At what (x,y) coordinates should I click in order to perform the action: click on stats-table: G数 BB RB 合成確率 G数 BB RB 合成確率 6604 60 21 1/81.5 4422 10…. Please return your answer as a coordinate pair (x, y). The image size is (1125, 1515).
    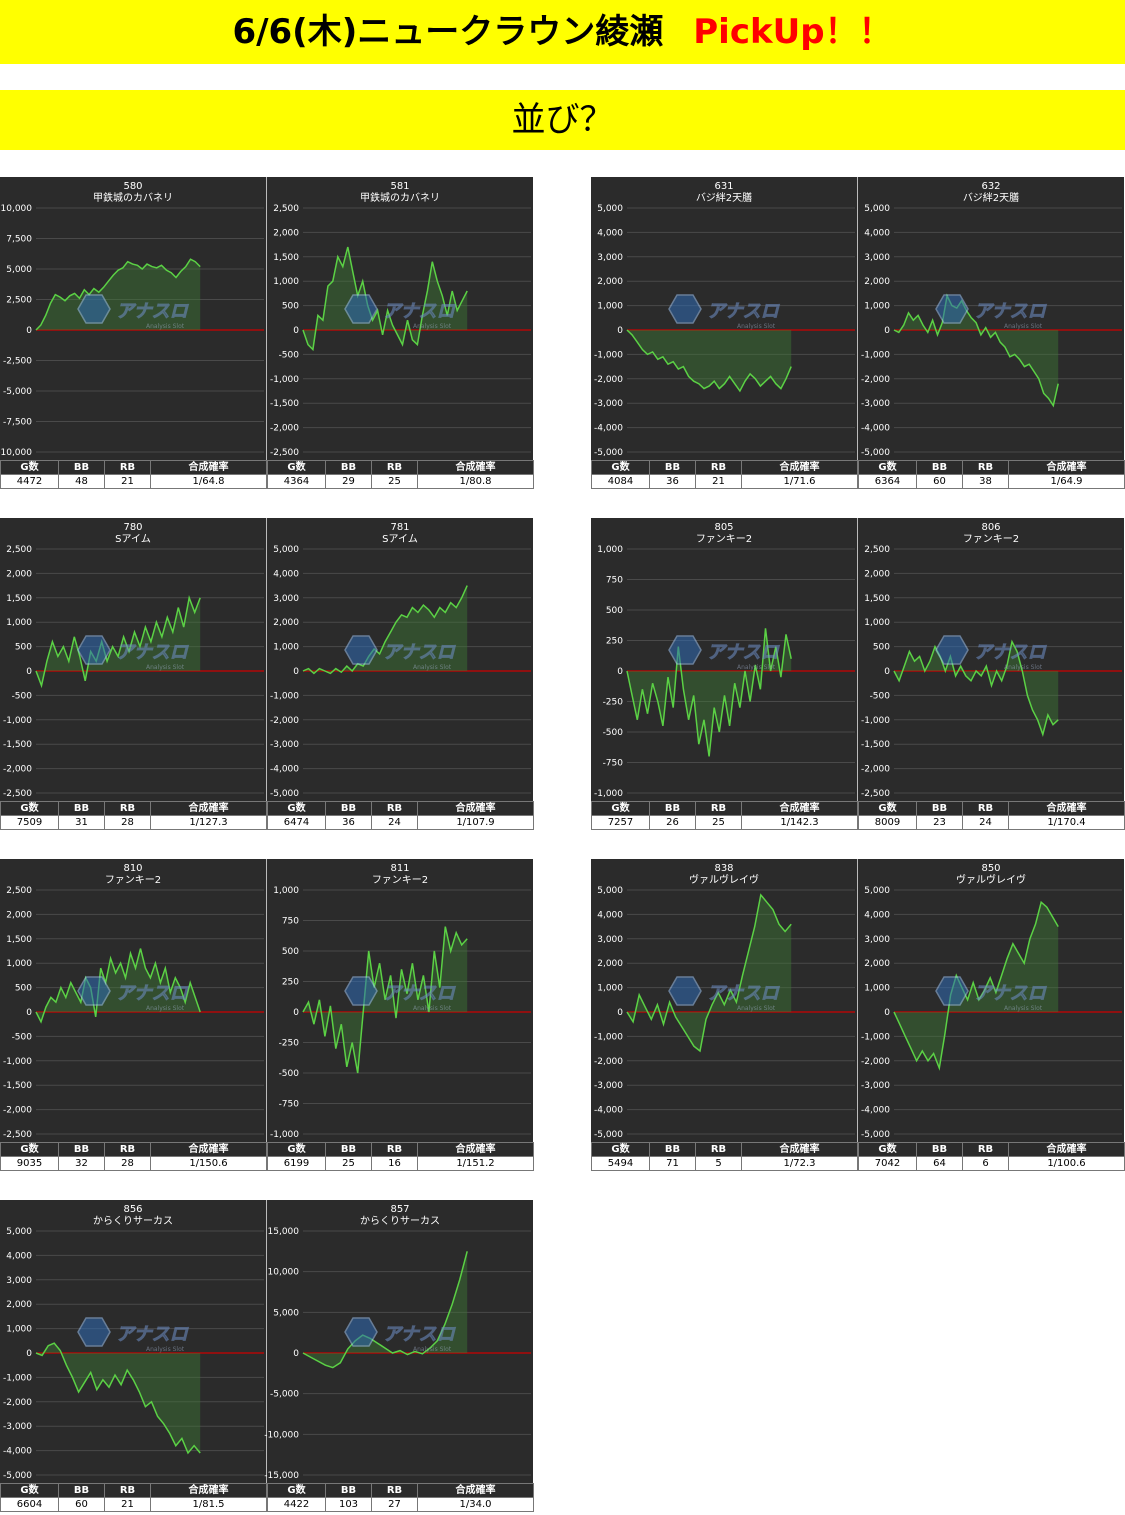
    Looking at the image, I should click on (267, 1498).